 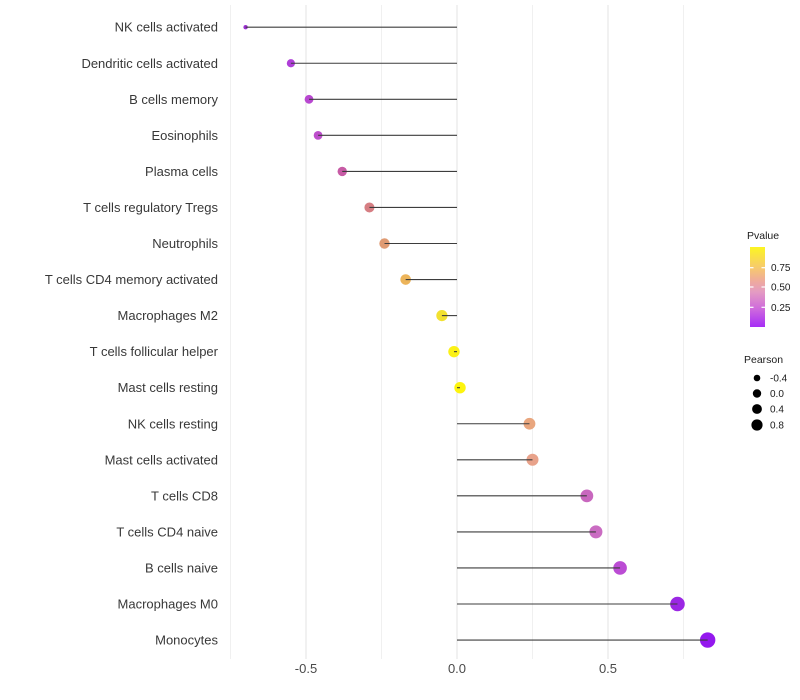 What do you see at coordinates (777, 394) in the screenshot?
I see `pearson-legend-label: 0.0` at bounding box center [777, 394].